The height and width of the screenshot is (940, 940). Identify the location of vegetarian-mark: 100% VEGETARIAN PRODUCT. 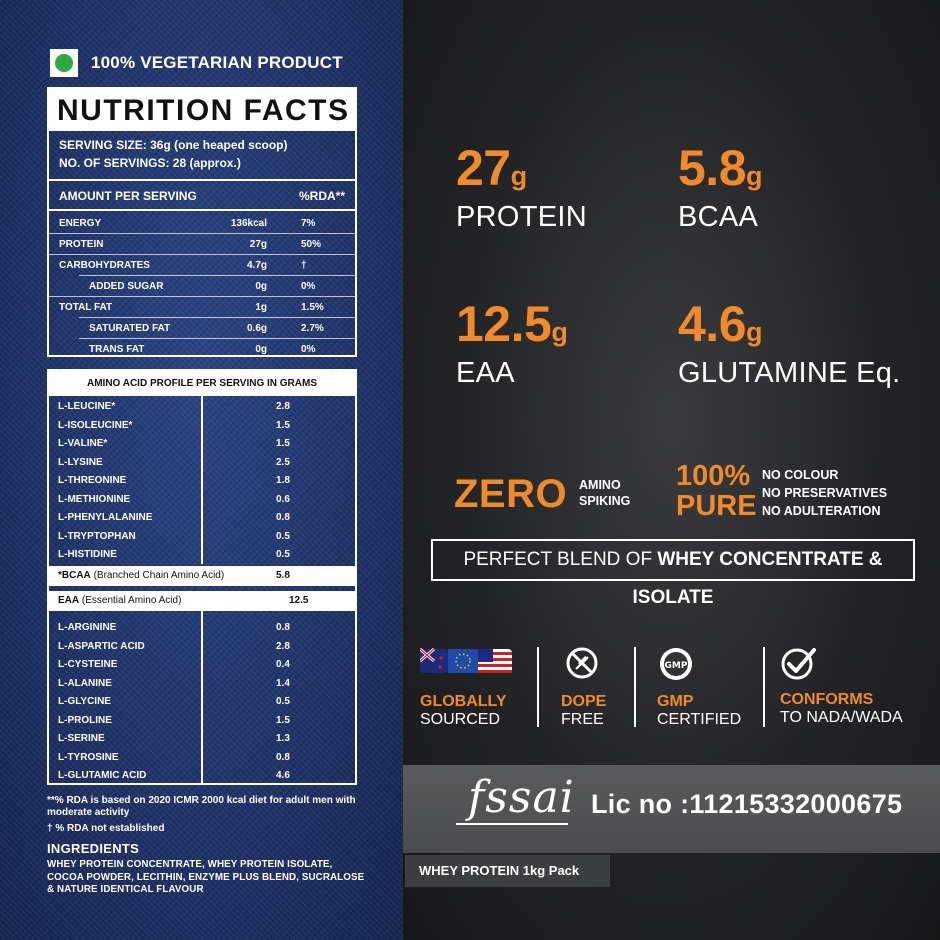
(196, 63).